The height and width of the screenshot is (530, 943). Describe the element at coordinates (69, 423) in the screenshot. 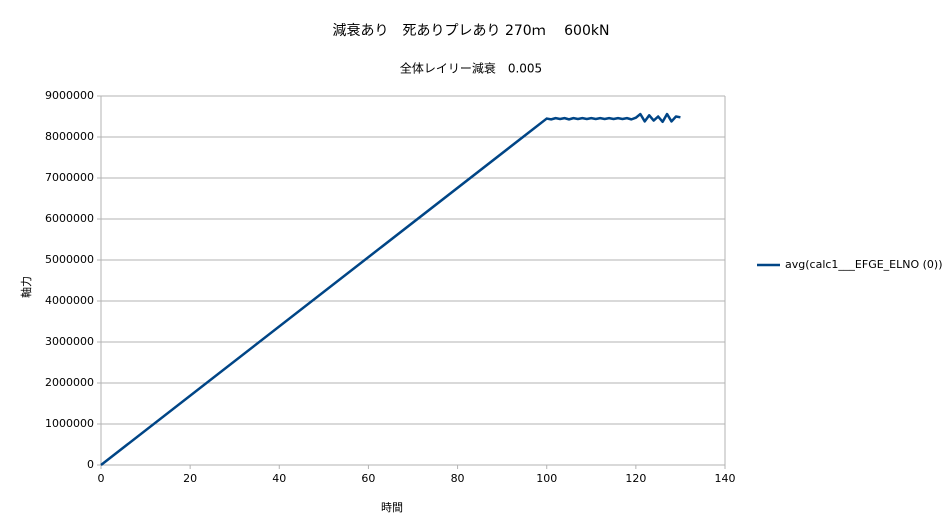

I see `y-tick-label: 1000000` at that location.